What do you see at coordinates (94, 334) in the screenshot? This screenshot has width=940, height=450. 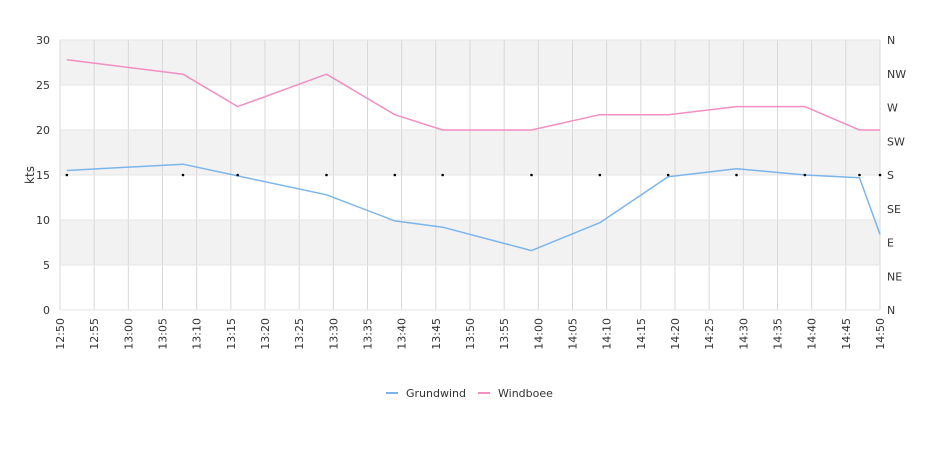 I see `x-tick-label: 12:55` at bounding box center [94, 334].